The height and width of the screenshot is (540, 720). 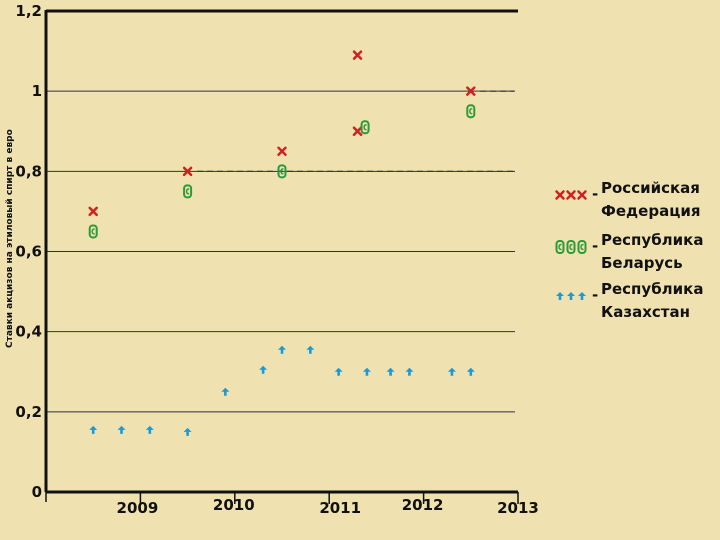 What do you see at coordinates (652, 289) in the screenshot?
I see `legend-label-2-line1: Республика` at bounding box center [652, 289].